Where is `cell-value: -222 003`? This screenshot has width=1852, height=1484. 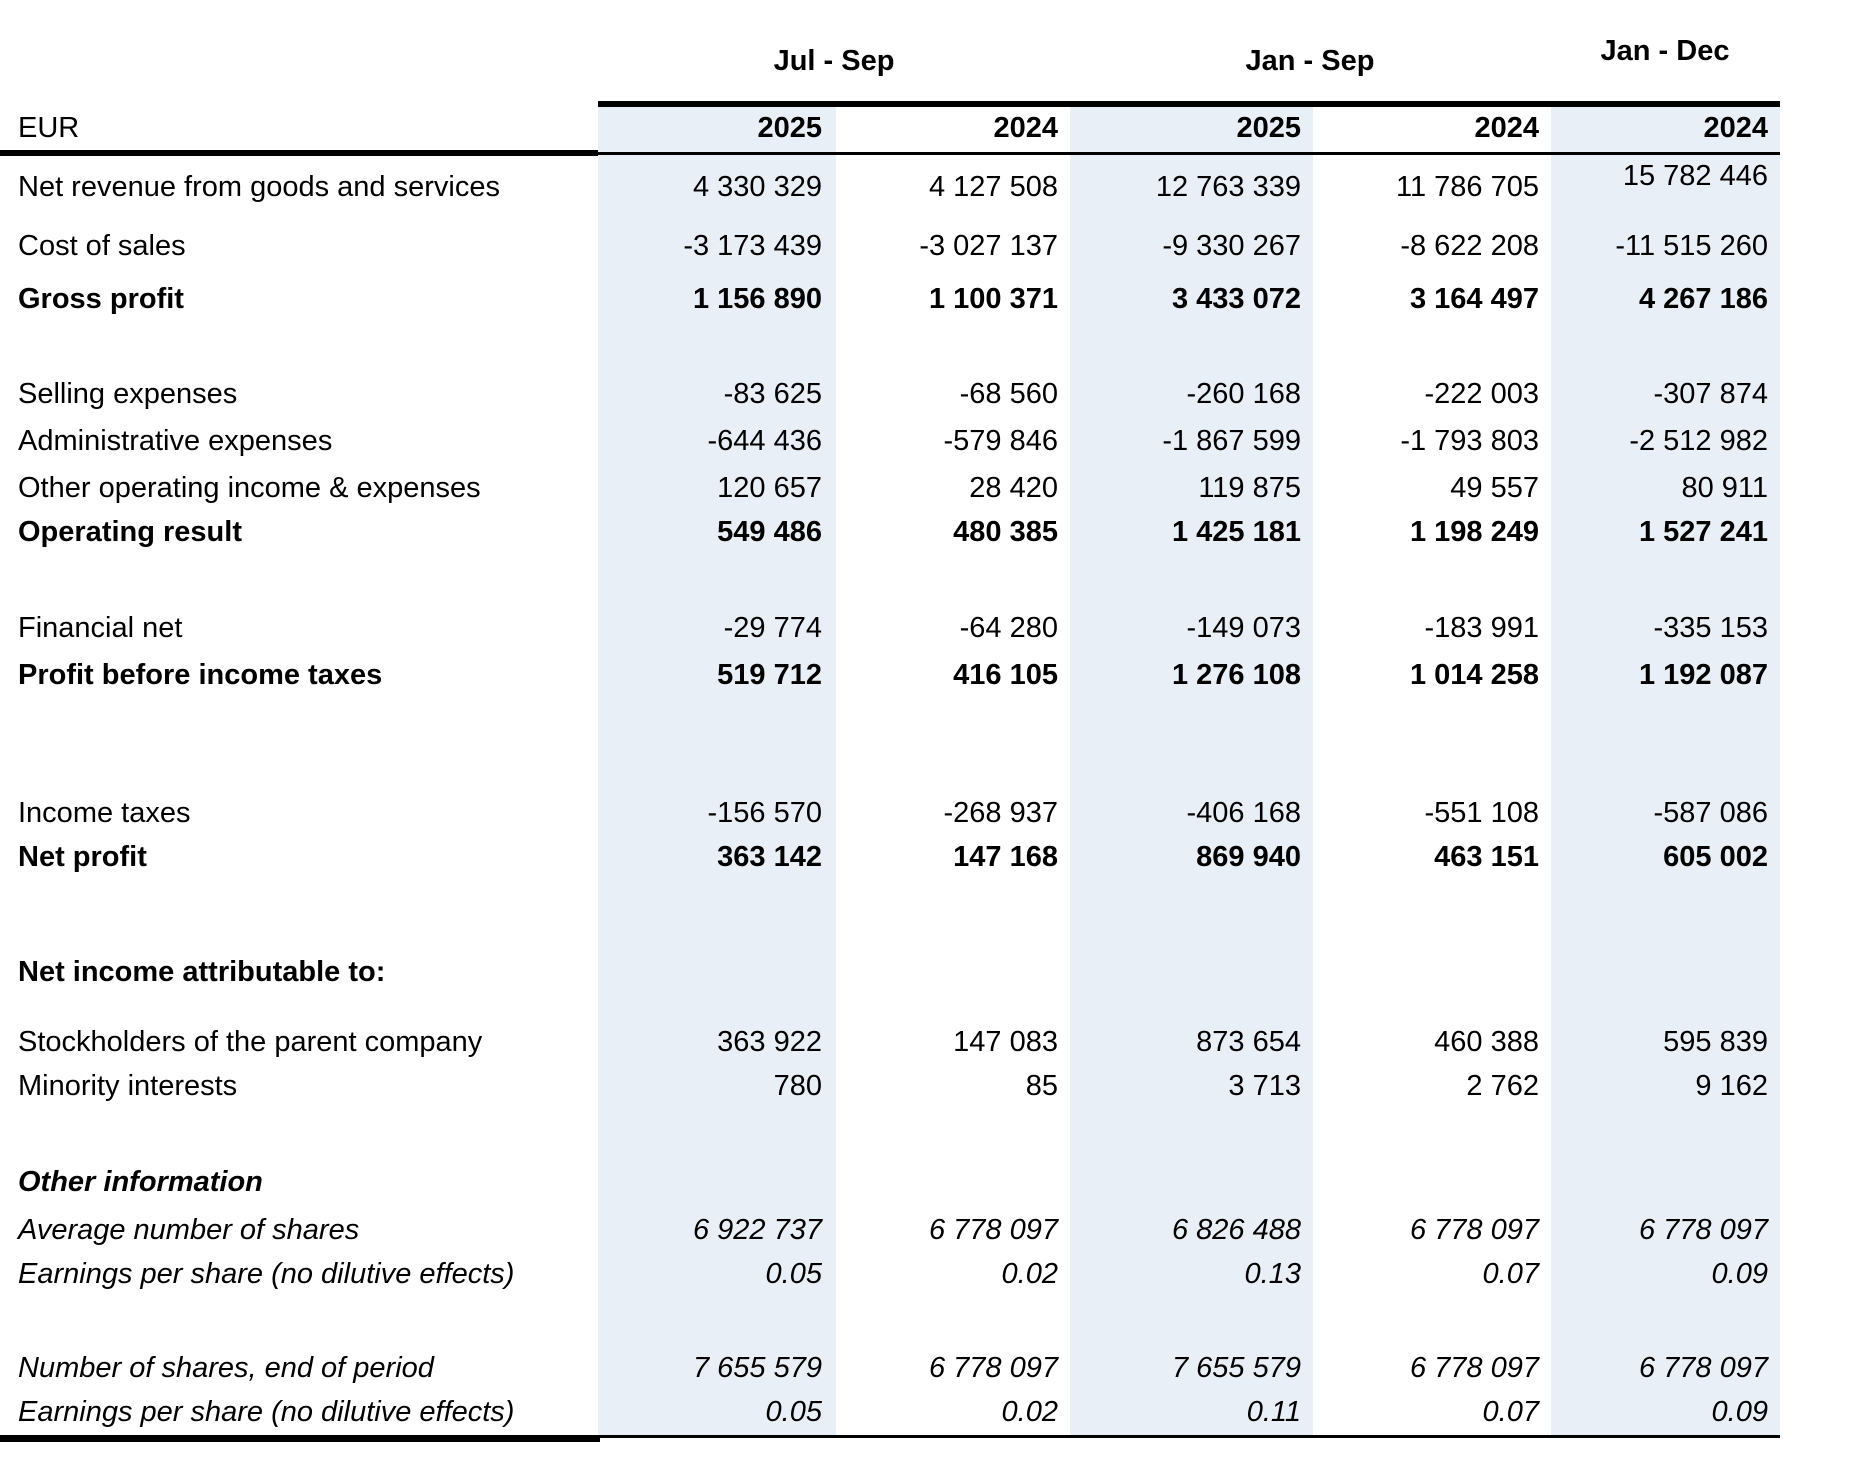 cell-value: -222 003 is located at coordinates (1482, 394).